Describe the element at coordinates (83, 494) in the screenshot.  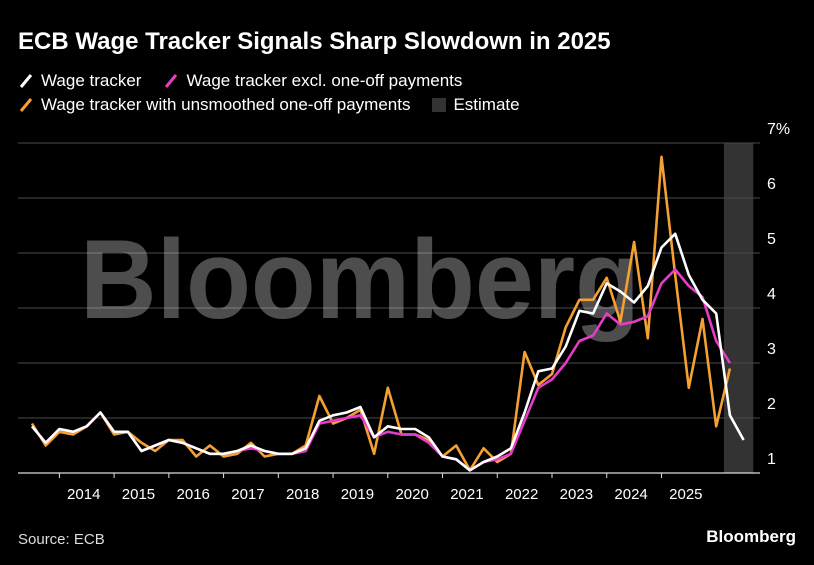
I see `x-tick-label: 2014` at that location.